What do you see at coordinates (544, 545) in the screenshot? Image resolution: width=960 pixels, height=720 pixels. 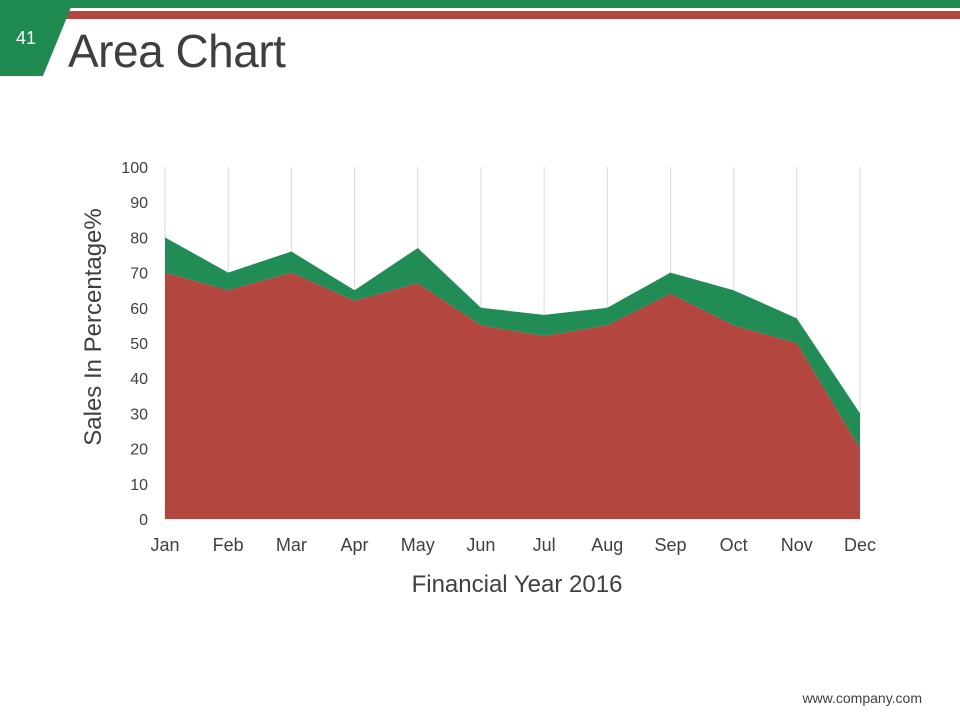 I see `x-tick-label-jul: Jul` at bounding box center [544, 545].